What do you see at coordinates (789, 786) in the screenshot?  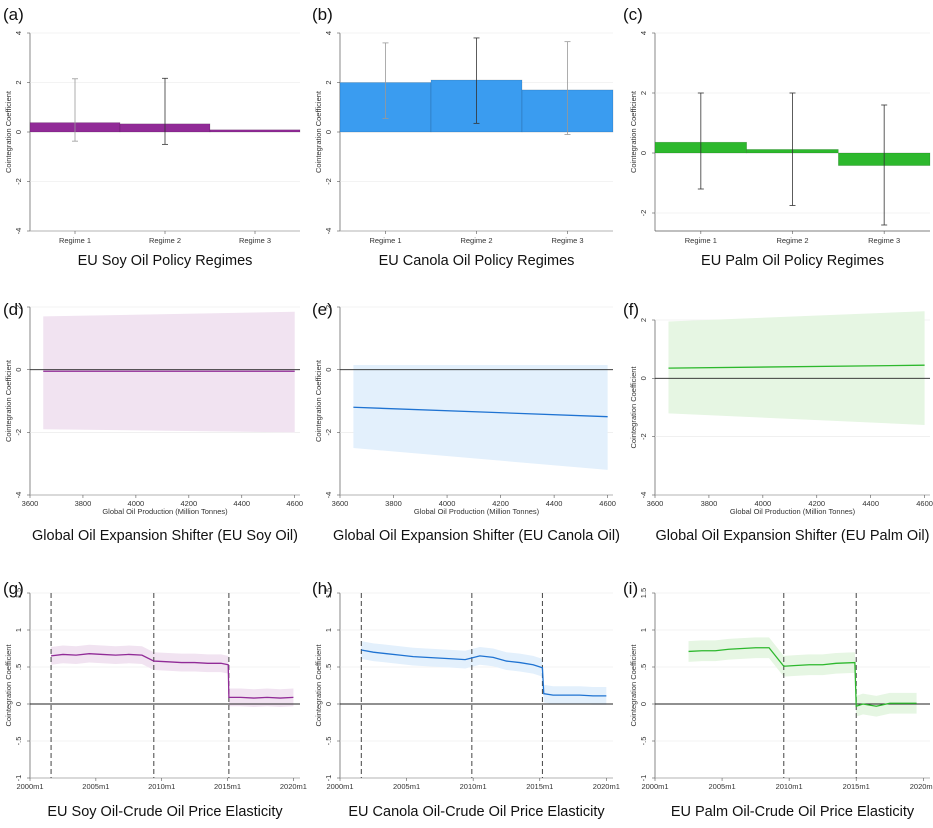 I see `x-tick-label: 2010m1` at bounding box center [789, 786].